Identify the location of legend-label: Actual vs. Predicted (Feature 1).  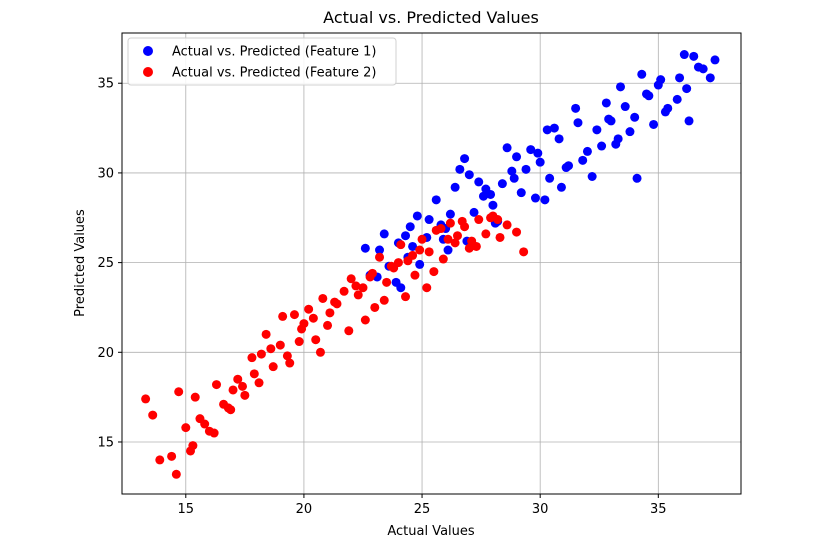
(274, 52).